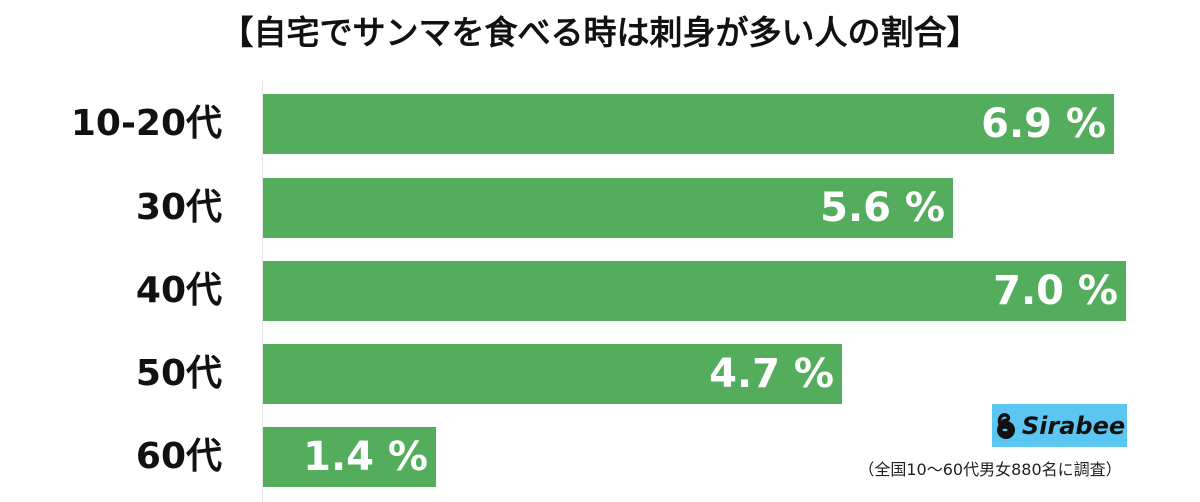  What do you see at coordinates (365, 457) in the screenshot?
I see `bar-value-label: 1.4 %` at bounding box center [365, 457].